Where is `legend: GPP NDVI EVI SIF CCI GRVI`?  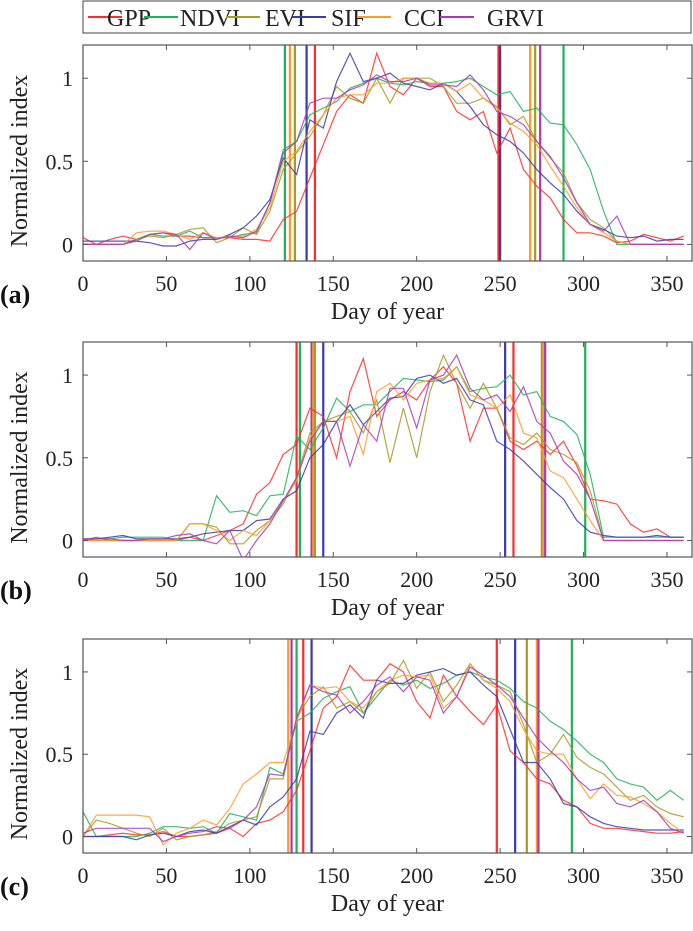
legend: GPP NDVI EVI SIF CCI GRVI is located at coordinates (387, 17).